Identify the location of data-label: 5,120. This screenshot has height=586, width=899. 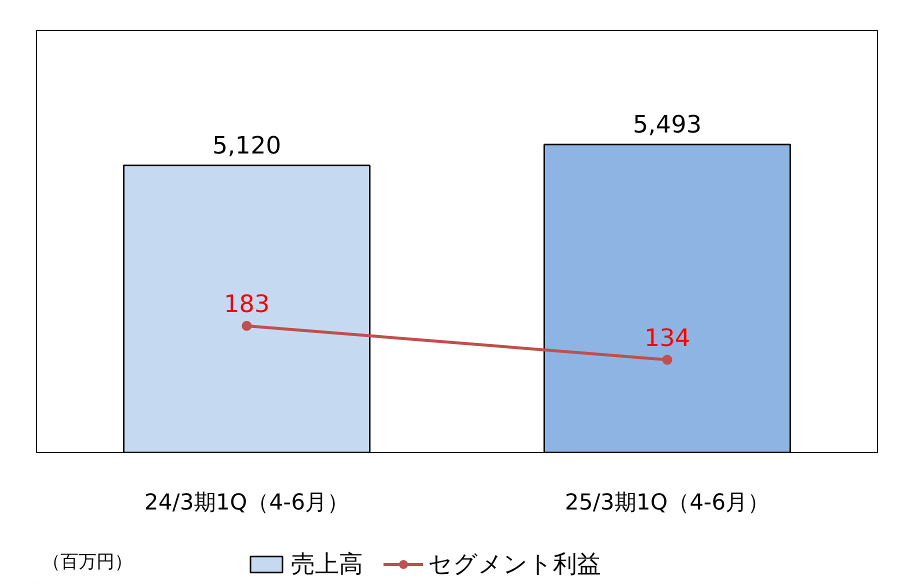
(247, 145).